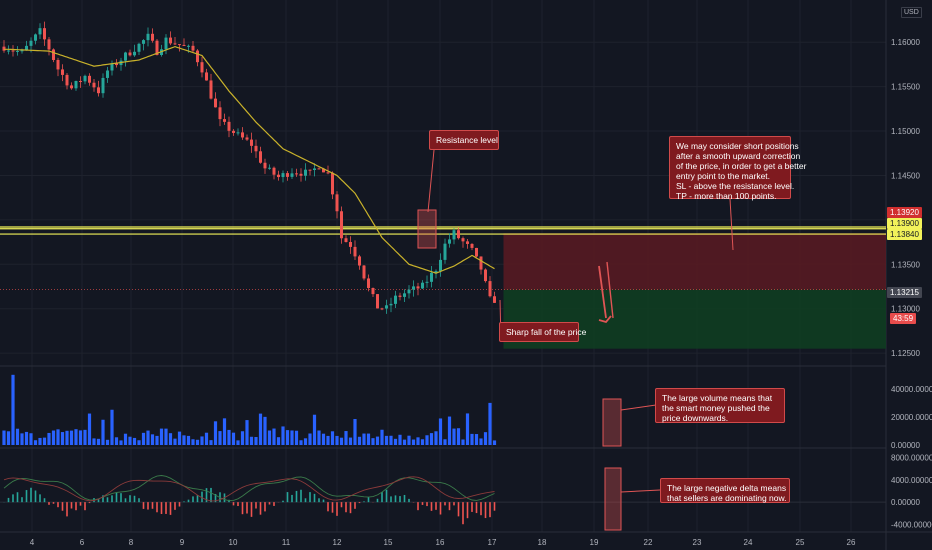 The height and width of the screenshot is (550, 932). What do you see at coordinates (748, 542) in the screenshot?
I see `time-tick-label: 24` at bounding box center [748, 542].